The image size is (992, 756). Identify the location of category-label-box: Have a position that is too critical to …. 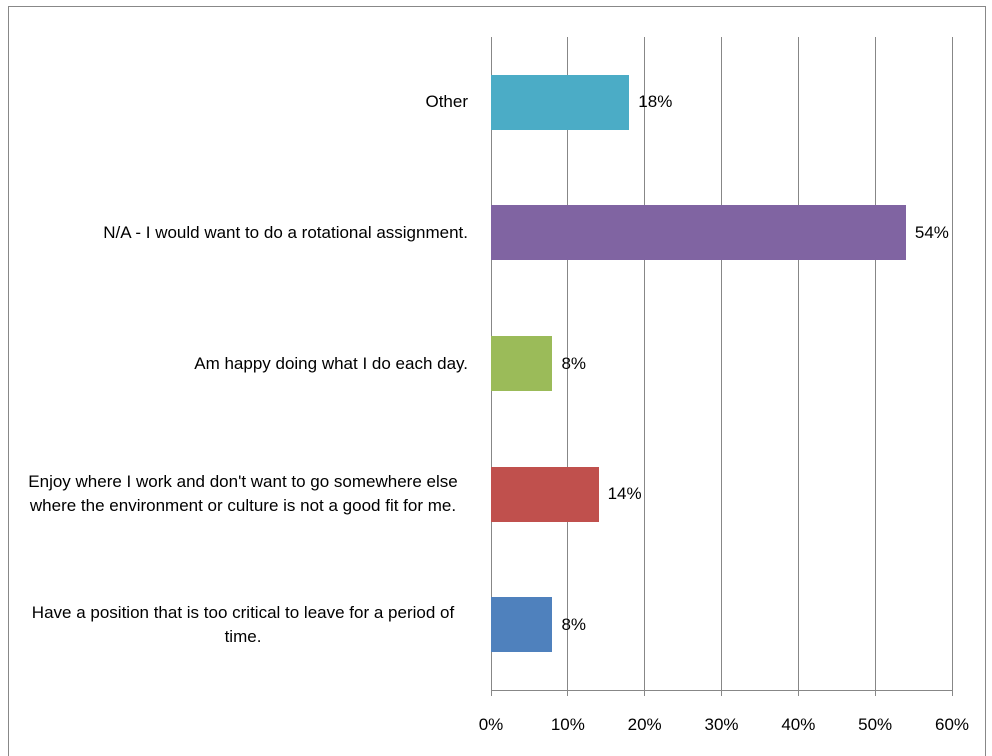
(238, 625).